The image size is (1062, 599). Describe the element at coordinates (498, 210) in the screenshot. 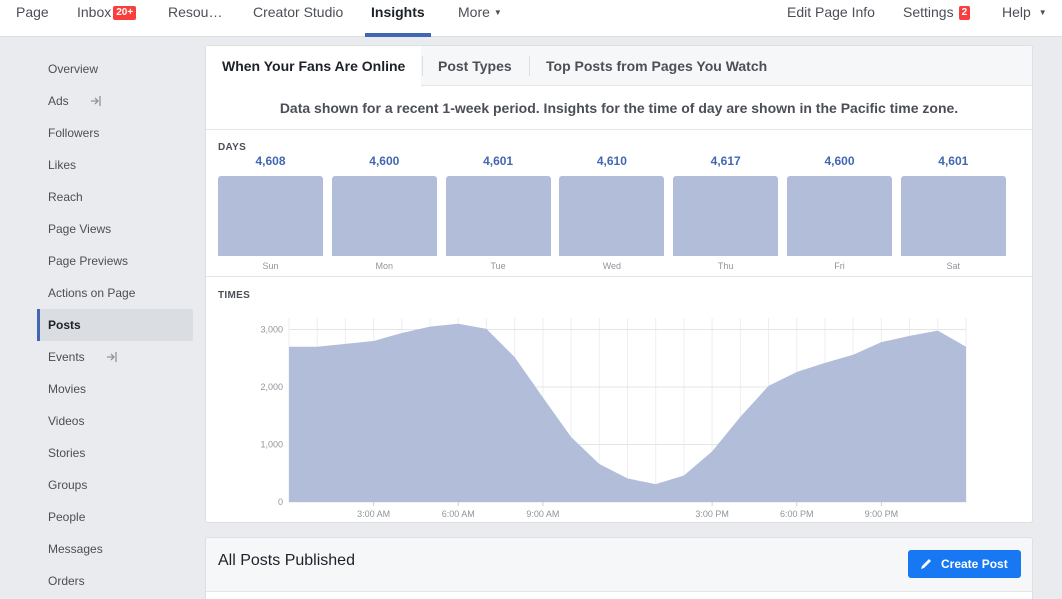

I see `day-column: 4,601 Tue` at that location.